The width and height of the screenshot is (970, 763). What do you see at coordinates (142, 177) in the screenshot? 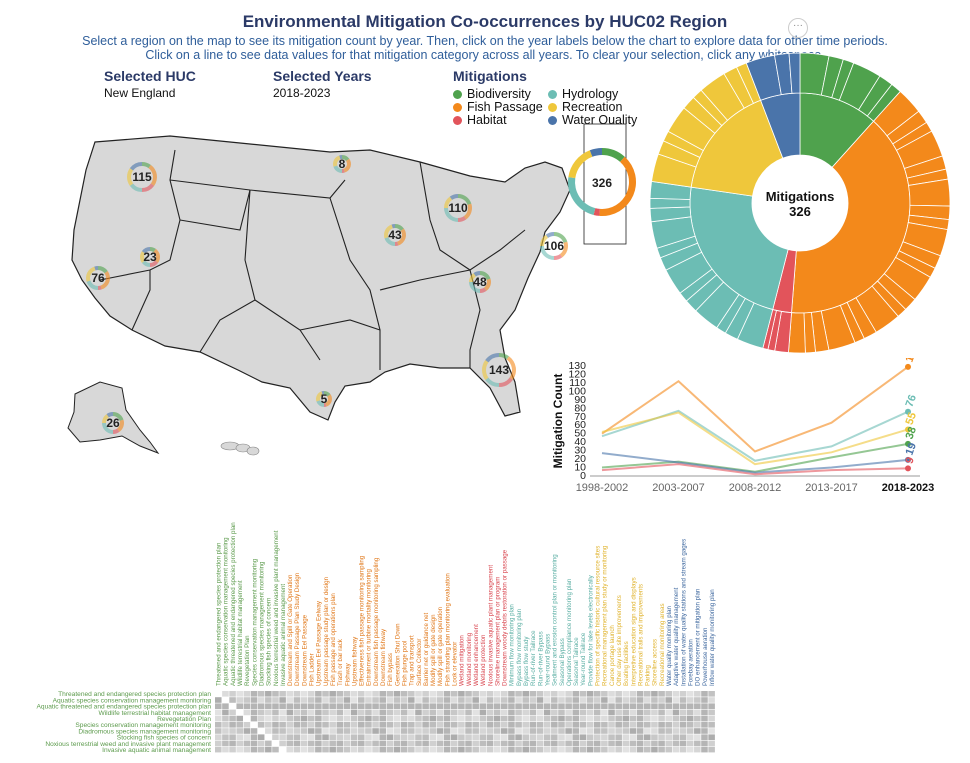
I see `region-marker-missouri: 115` at bounding box center [142, 177].